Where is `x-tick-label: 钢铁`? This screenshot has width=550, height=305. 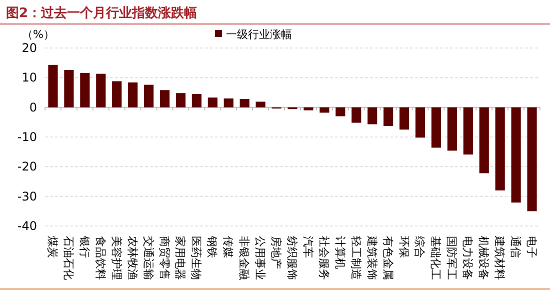 x-tick-label: 钢铁 is located at coordinates (212, 246).